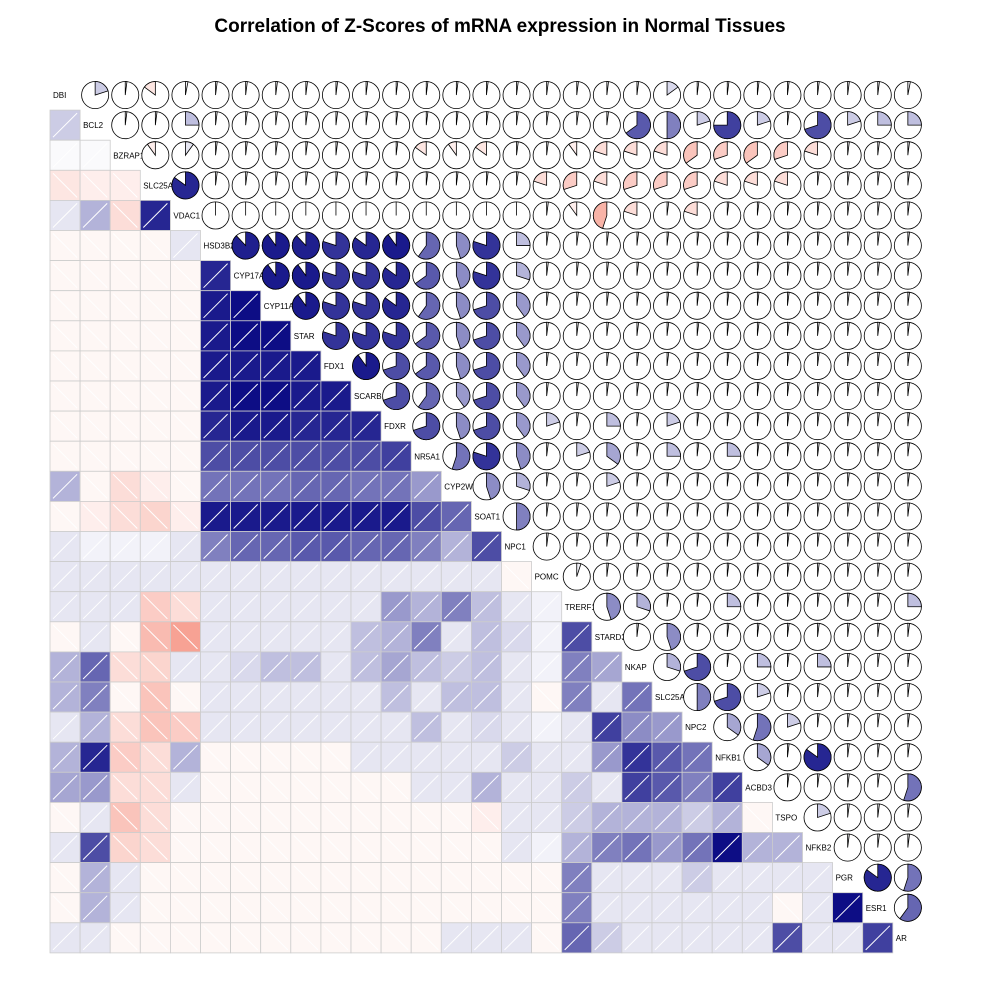  Describe the element at coordinates (281, 306) in the screenshot. I see `diagonal-label-cyp11a1: CYP11A1` at that location.